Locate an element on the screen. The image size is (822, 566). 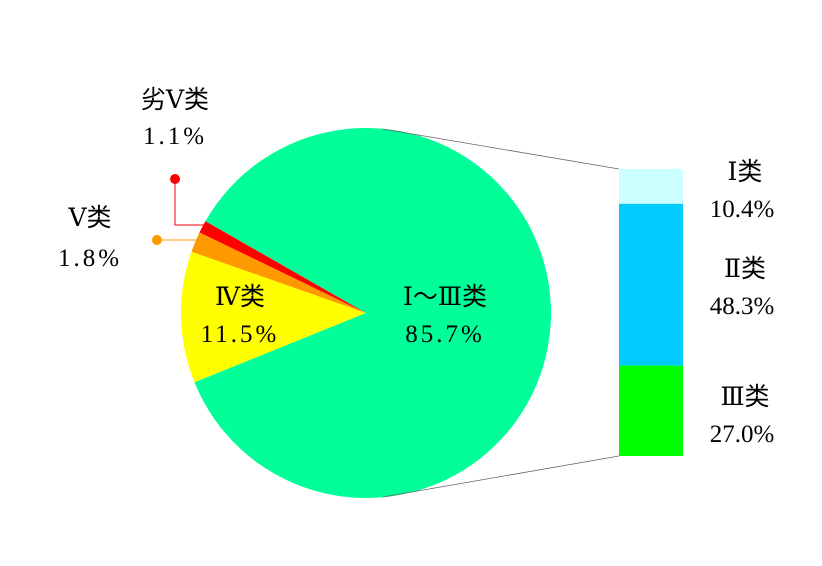
value-i-iii: 85.7% is located at coordinates (445, 334).